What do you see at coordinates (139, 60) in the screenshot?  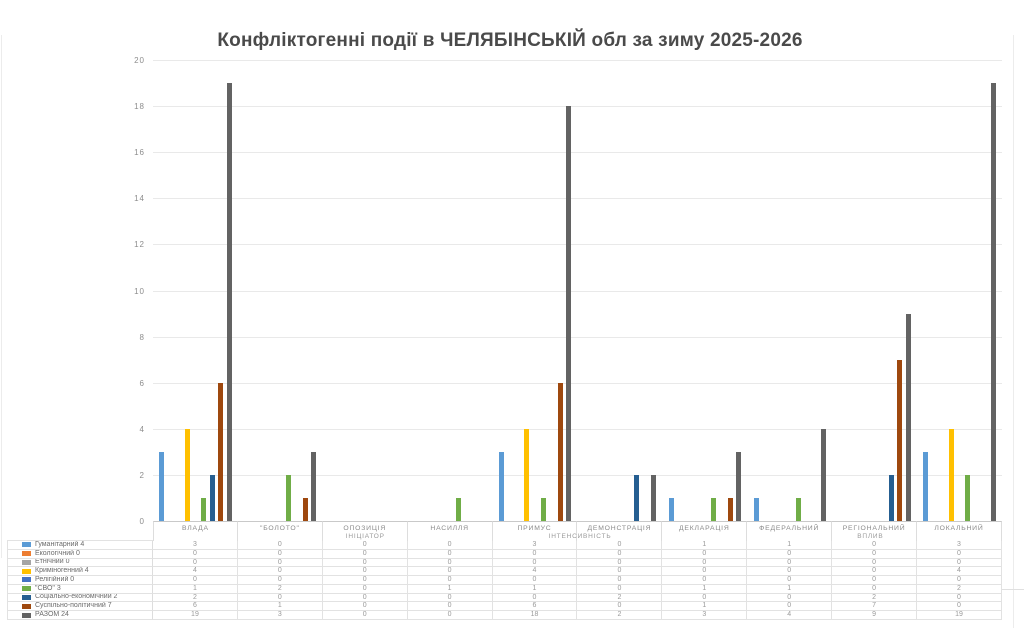 I see `y-axis-tick-label: 20` at bounding box center [139, 60].